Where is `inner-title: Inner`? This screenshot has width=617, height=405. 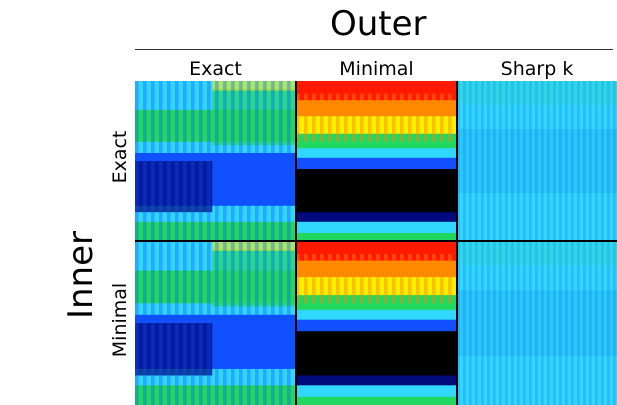
inner-title: Inner is located at coordinates (81, 275).